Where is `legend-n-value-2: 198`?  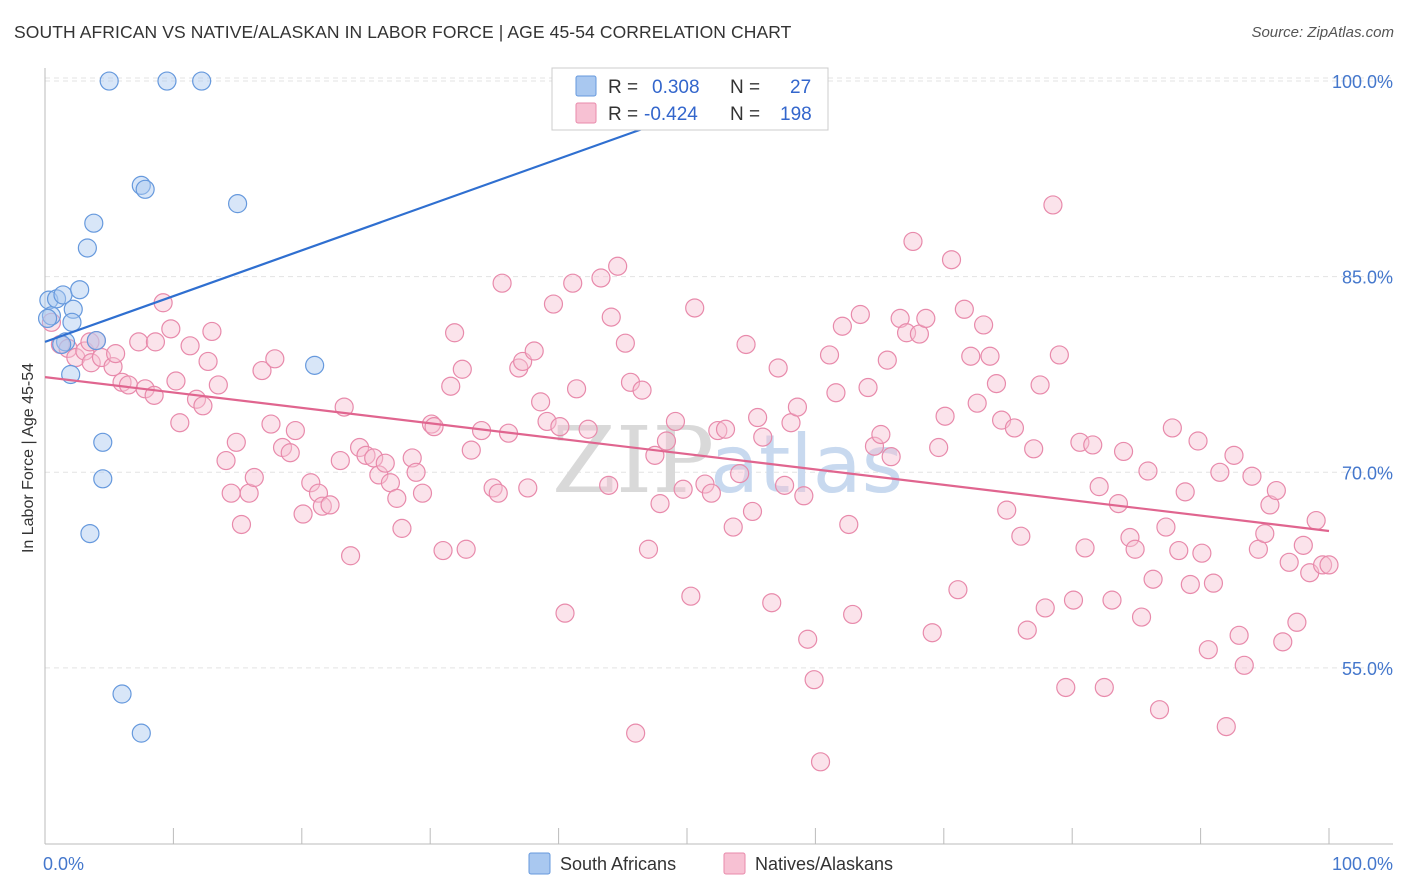 legend-n-value-2: 198 is located at coordinates (796, 114).